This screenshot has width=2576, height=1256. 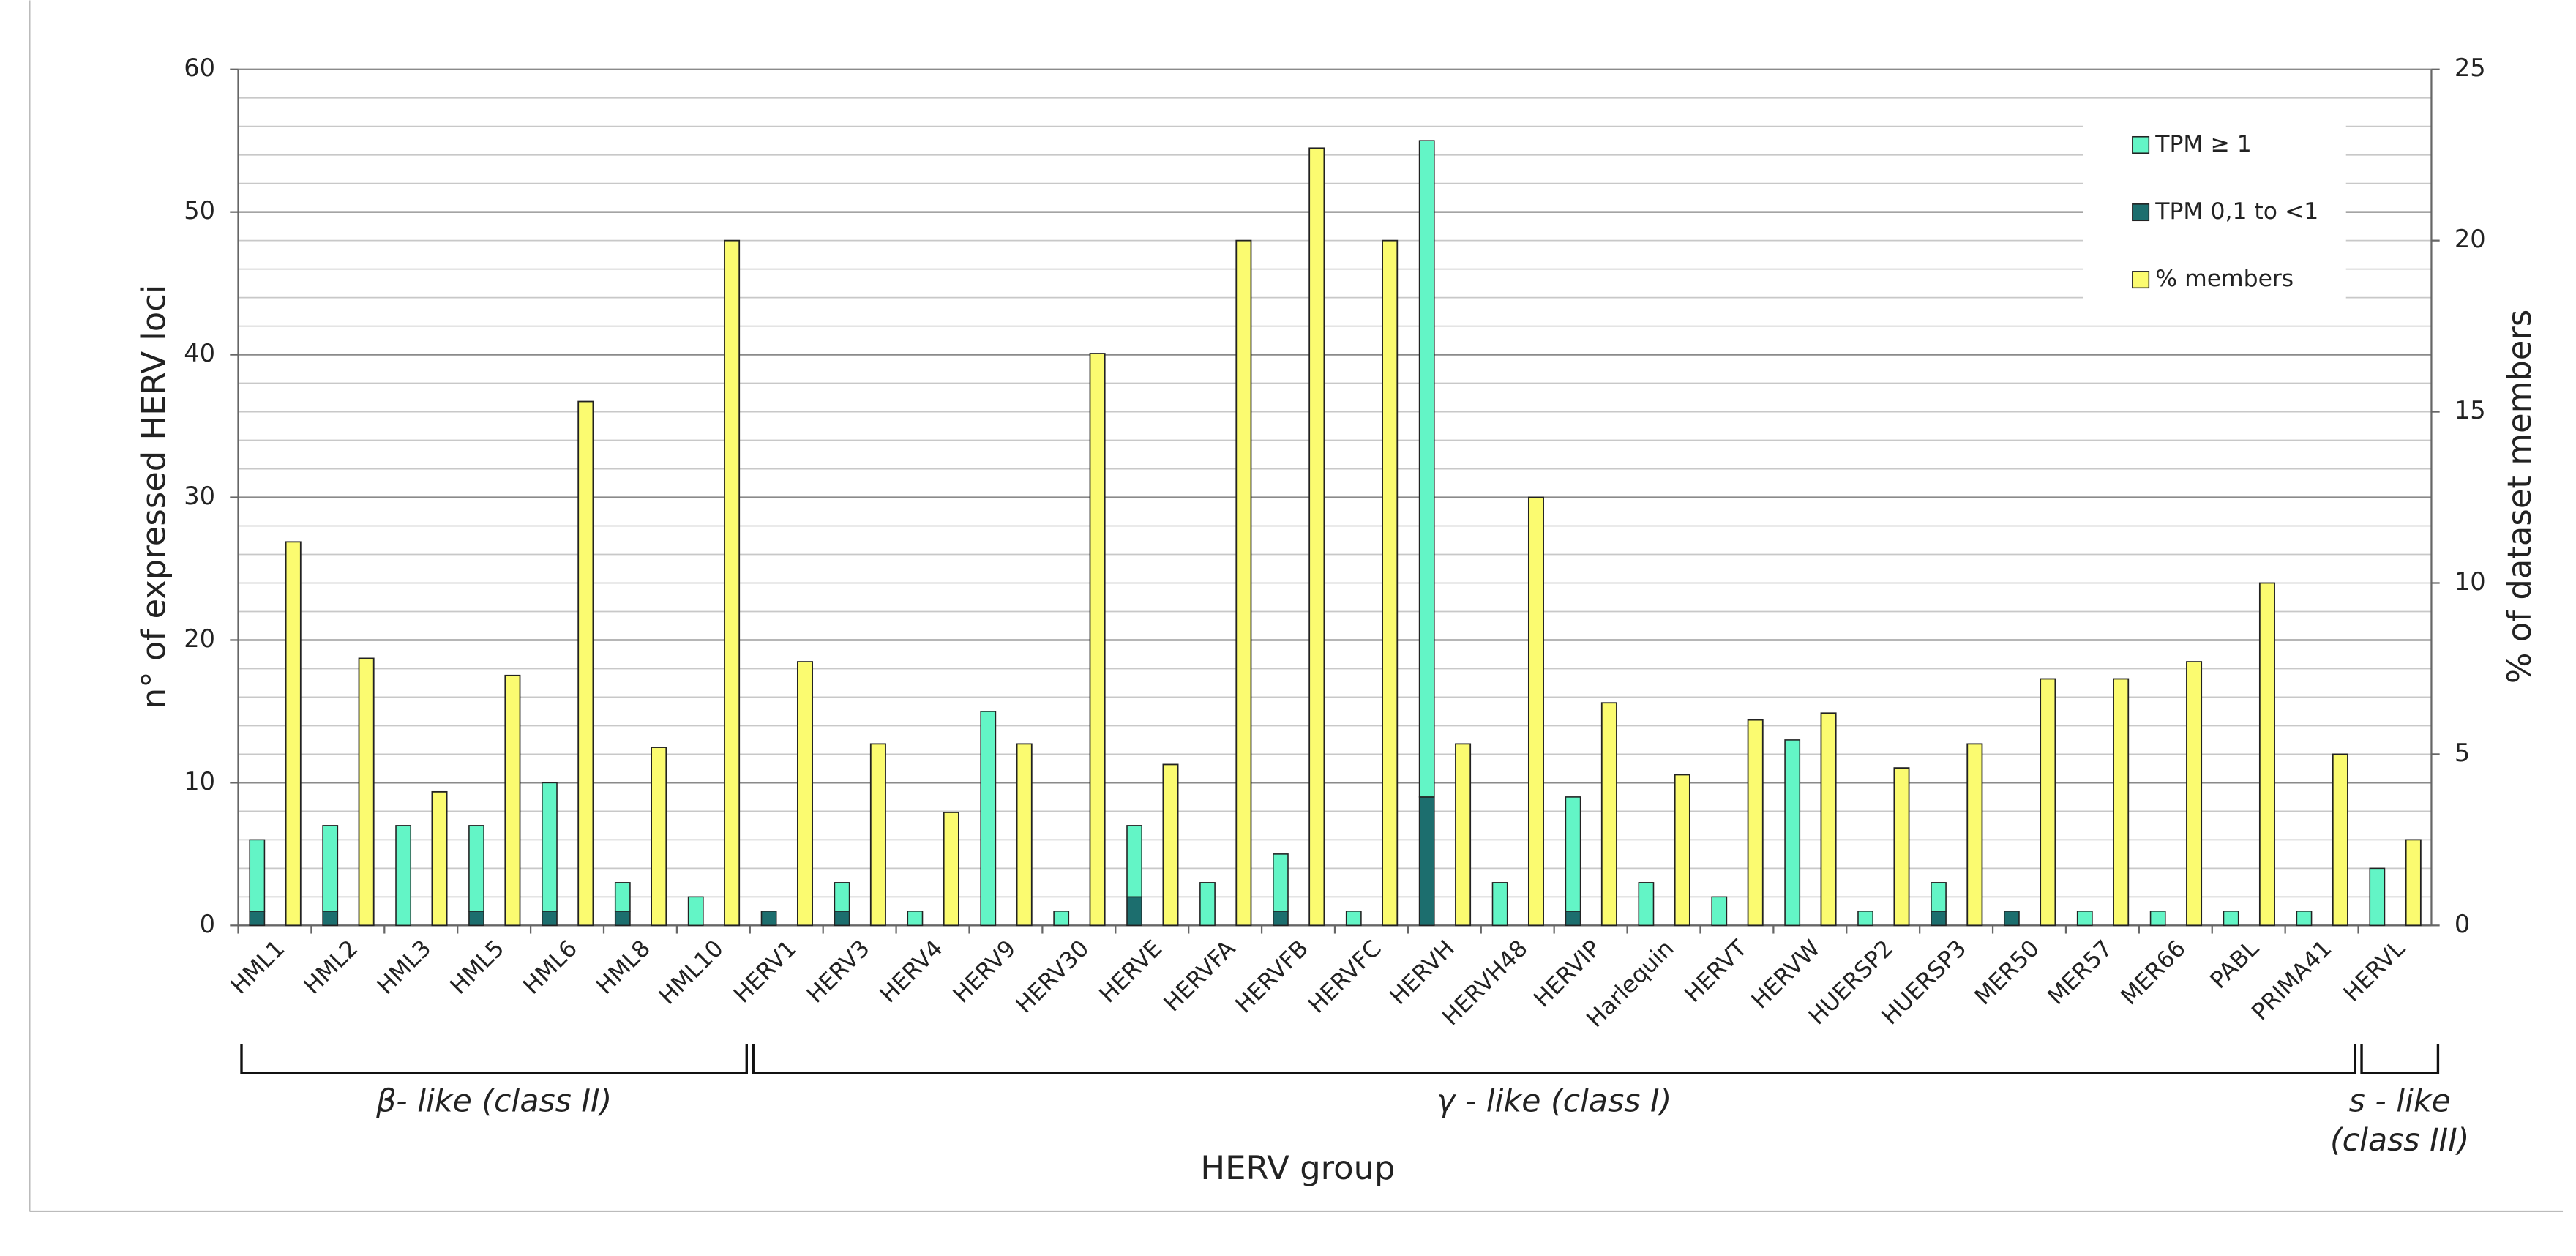 What do you see at coordinates (2470, 410) in the screenshot?
I see `y2-tick-label: 15` at bounding box center [2470, 410].